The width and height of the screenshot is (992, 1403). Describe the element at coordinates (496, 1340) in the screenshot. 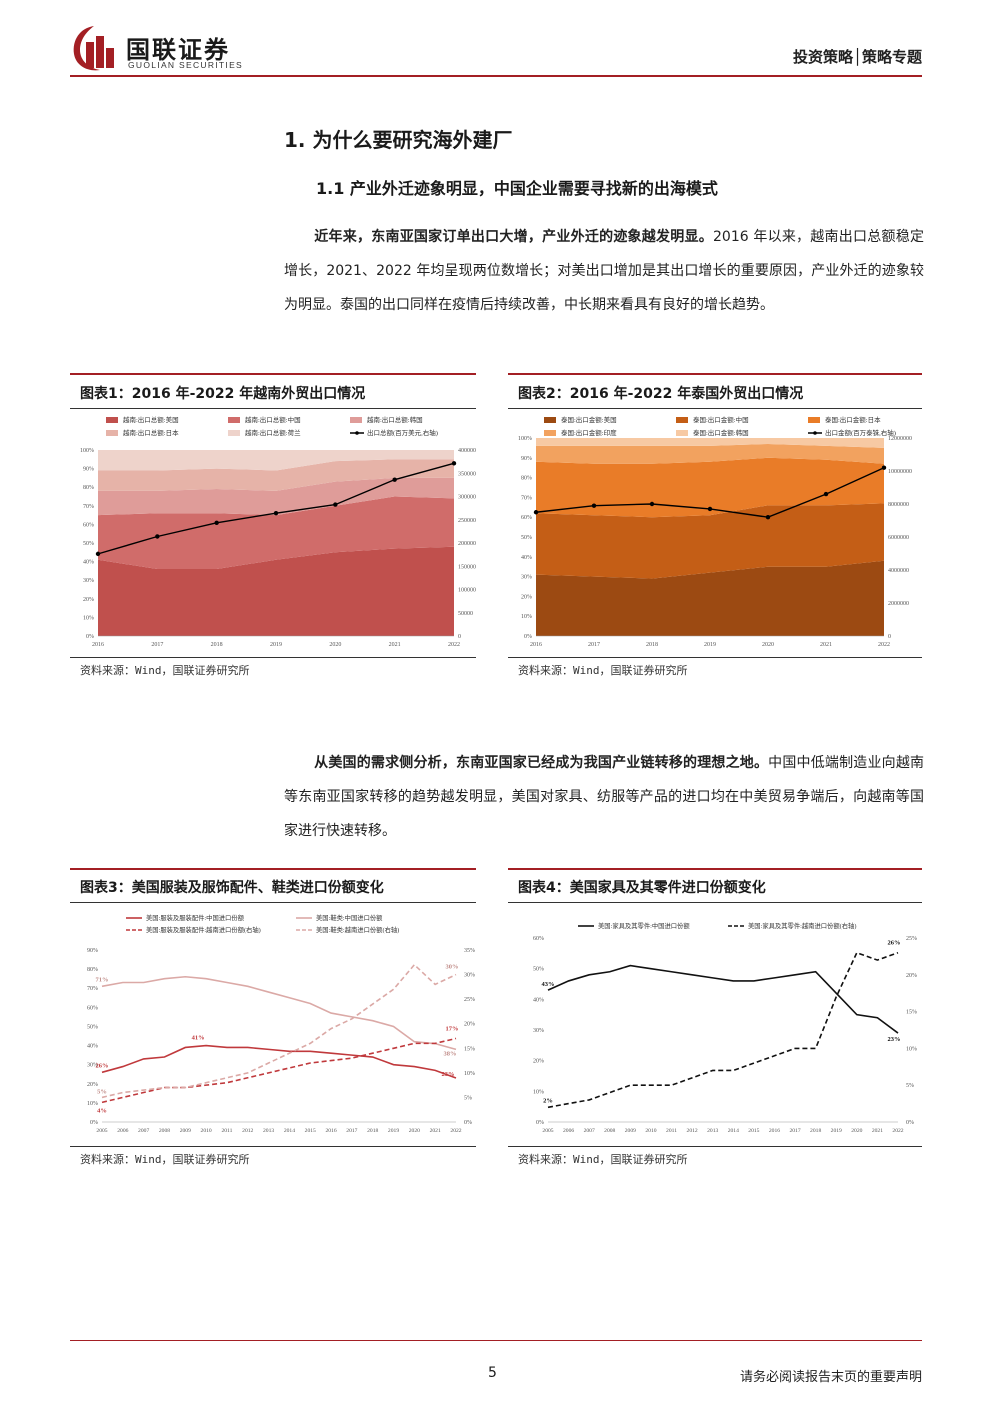

I see `footer-divider` at that location.